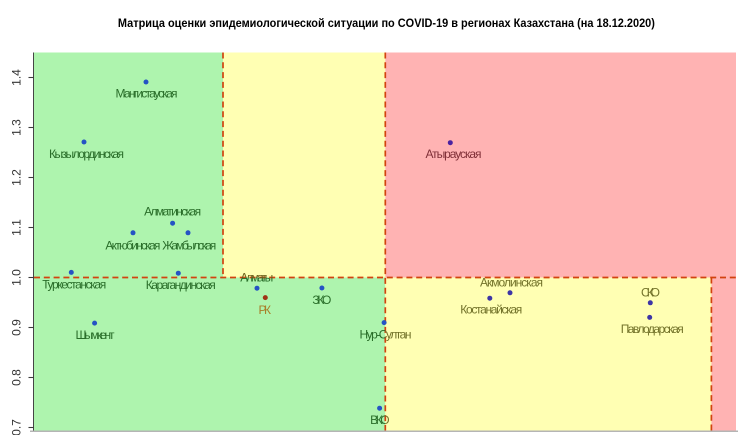 This screenshot has height=435, width=740. I want to click on svg-text: 0.9, so click(17, 327).